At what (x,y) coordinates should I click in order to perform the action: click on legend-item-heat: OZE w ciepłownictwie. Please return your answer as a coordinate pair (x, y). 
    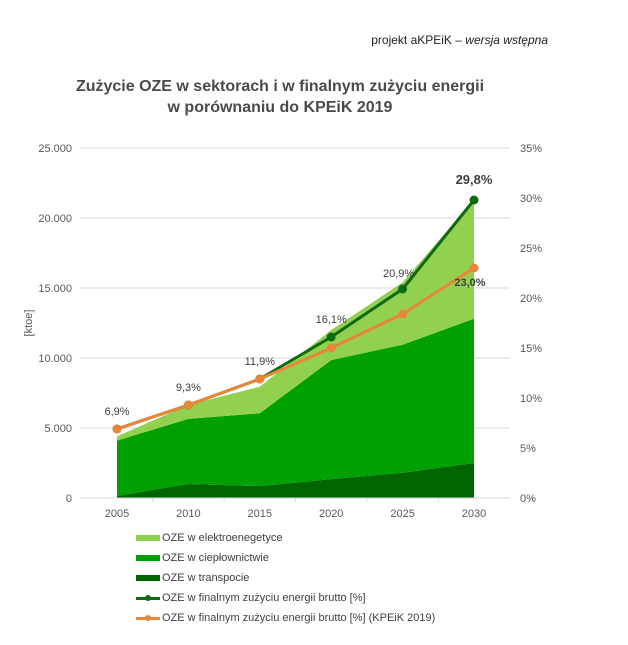
    Looking at the image, I should click on (285, 558).